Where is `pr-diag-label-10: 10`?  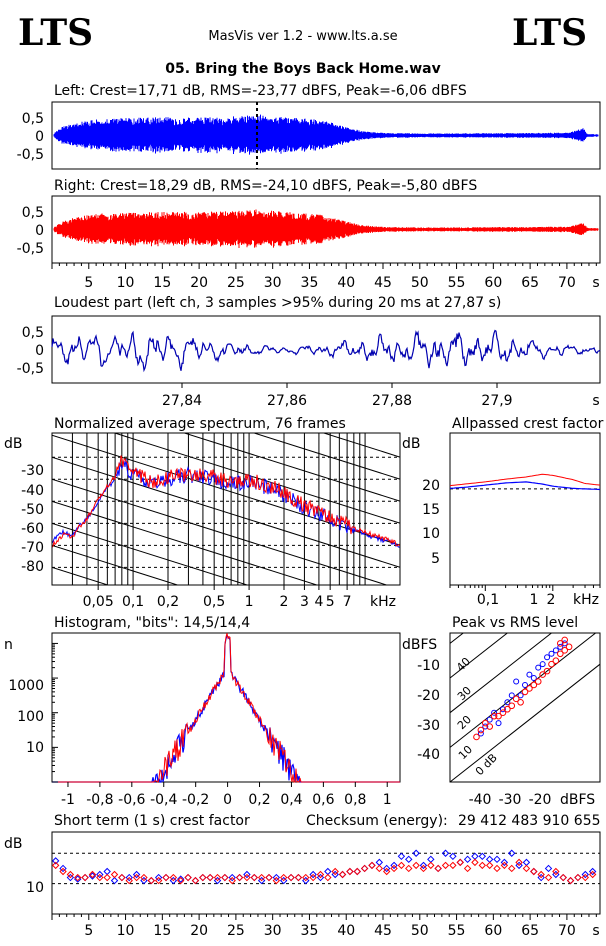
pr-diag-label-10: 10 is located at coordinates (465, 752).